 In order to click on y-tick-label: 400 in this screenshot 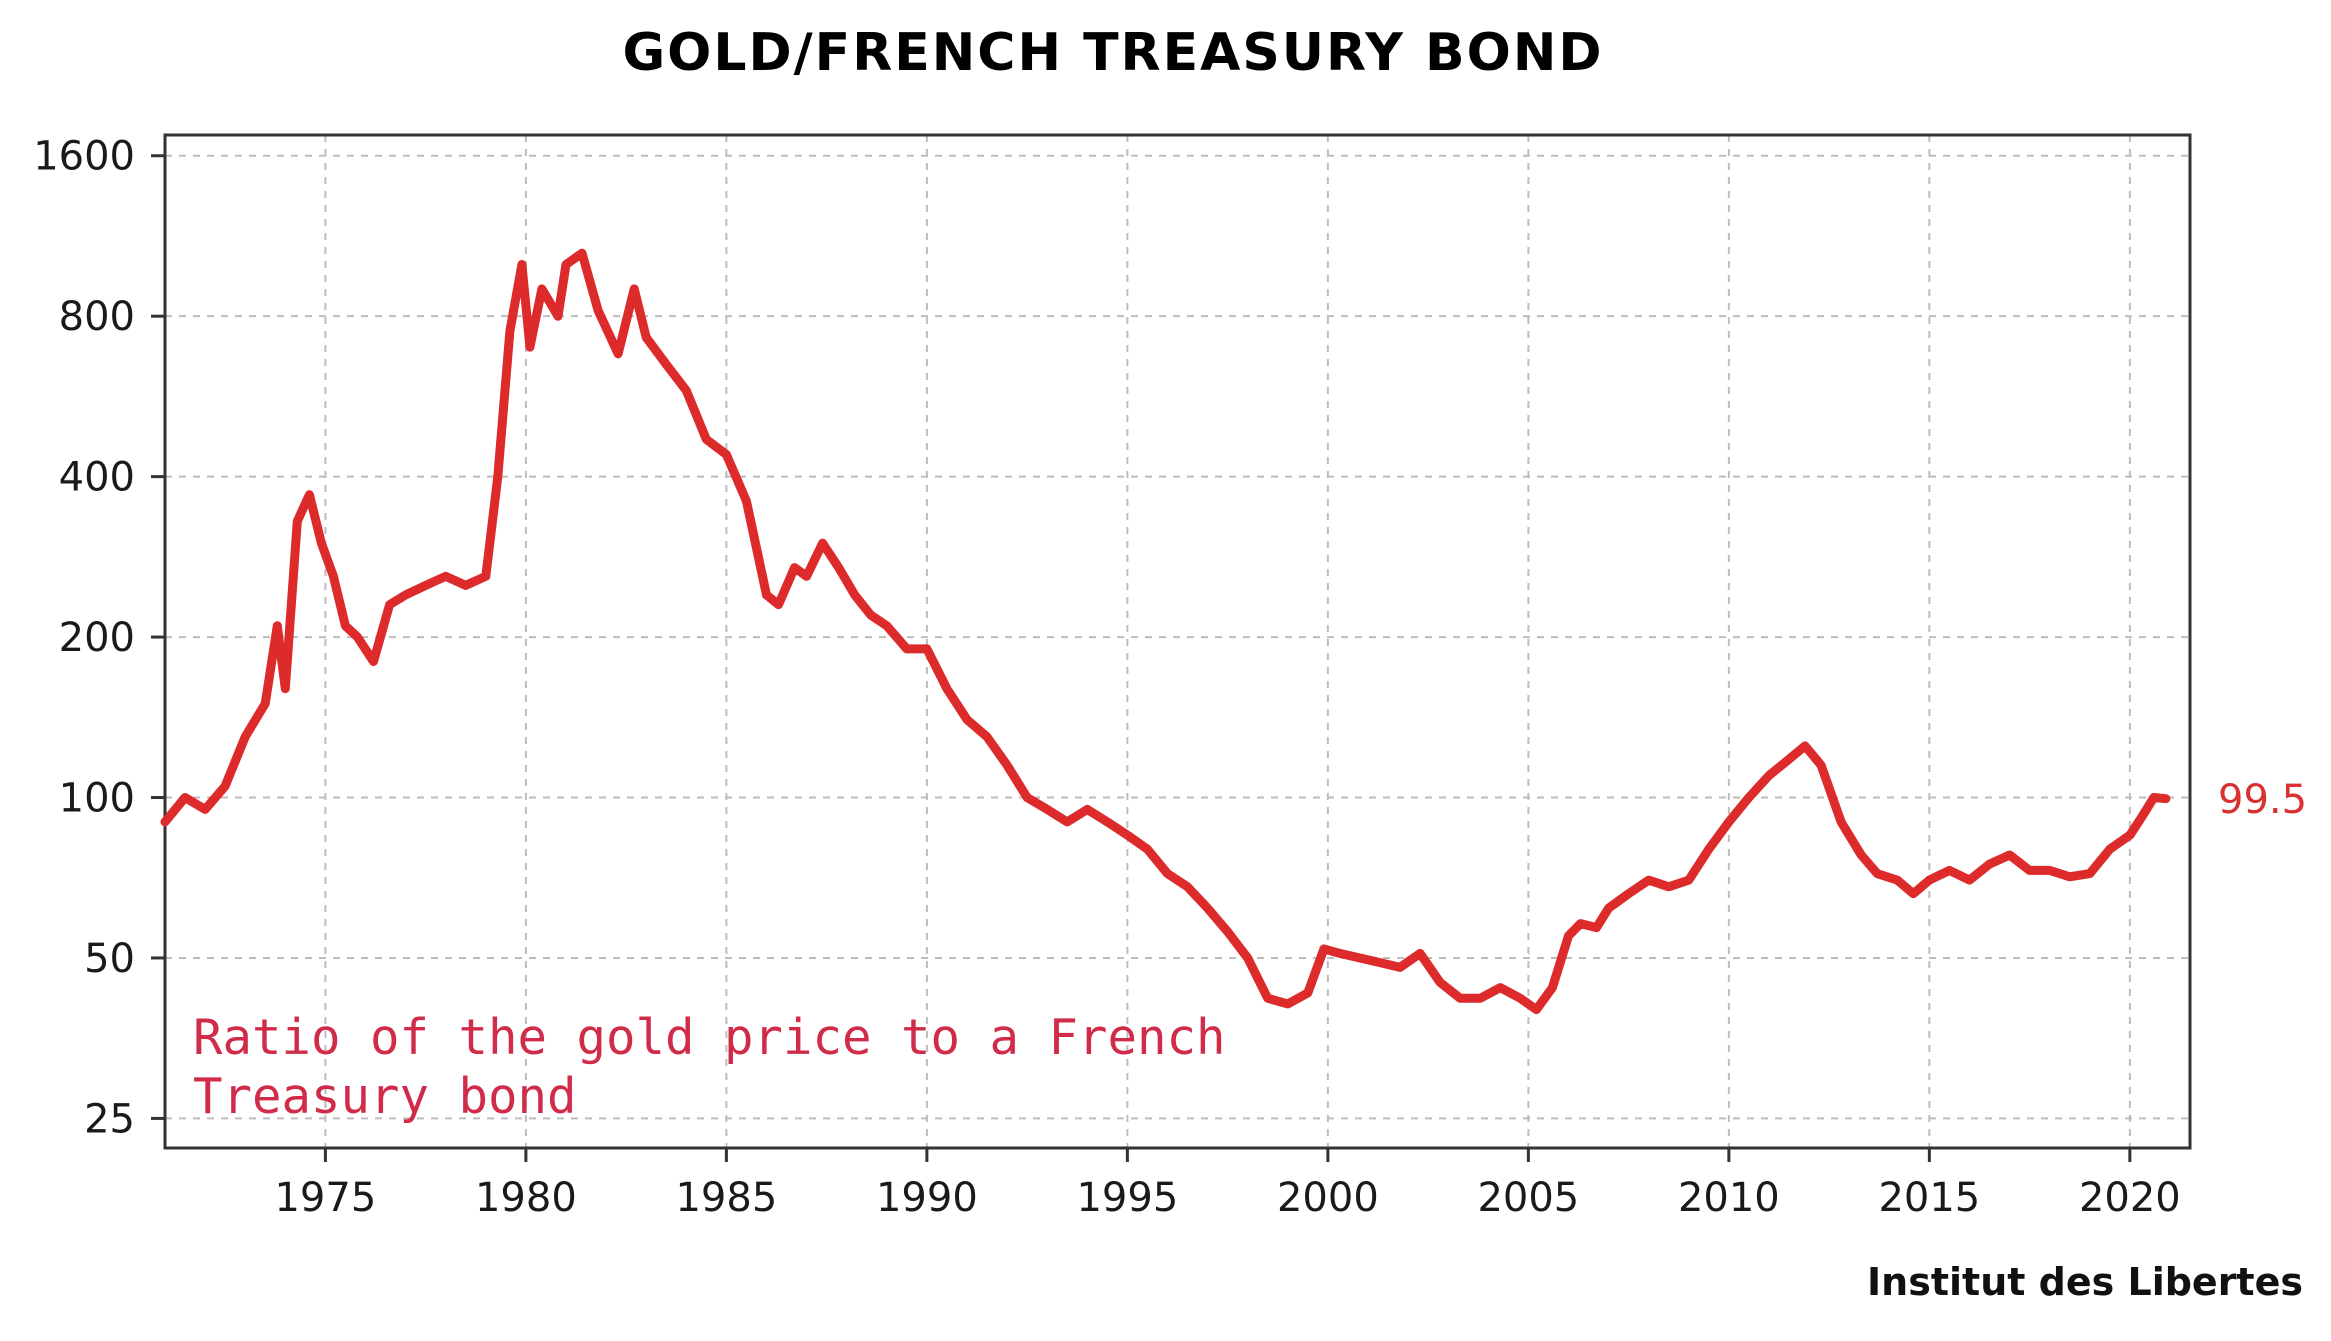, I will do `click(97, 478)`.